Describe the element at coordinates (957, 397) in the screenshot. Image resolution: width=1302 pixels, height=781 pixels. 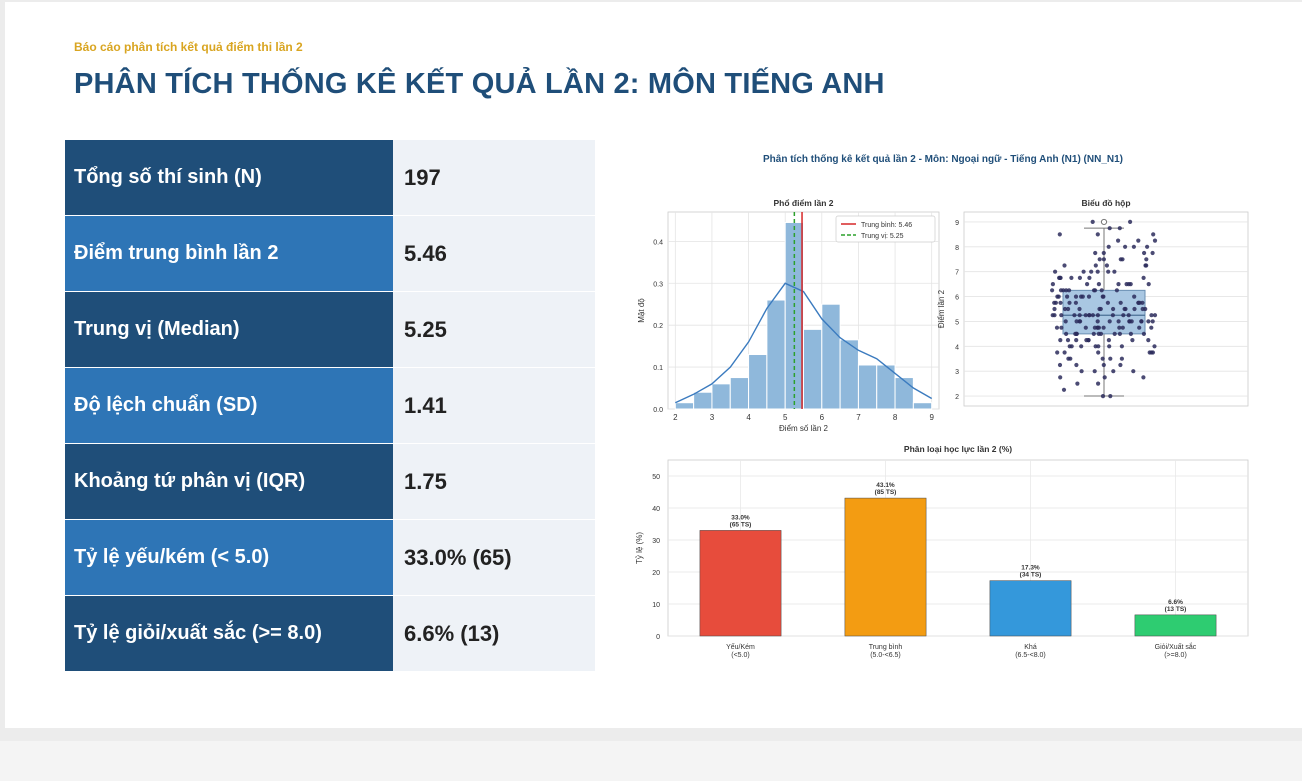
I see `boxplot-y-tick-label: 2` at that location.